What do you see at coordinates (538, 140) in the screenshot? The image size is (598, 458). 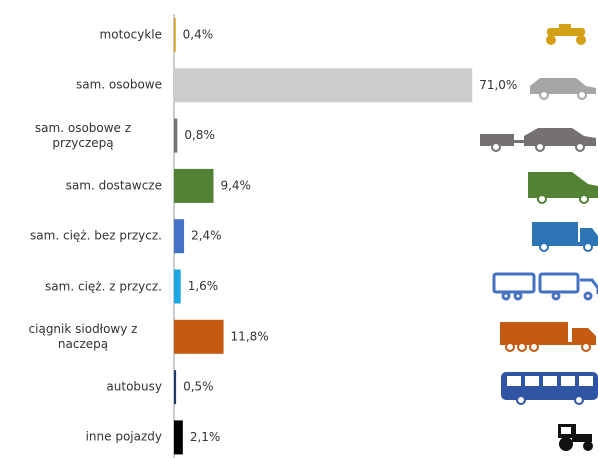 I see `icon-car-trailer` at bounding box center [538, 140].